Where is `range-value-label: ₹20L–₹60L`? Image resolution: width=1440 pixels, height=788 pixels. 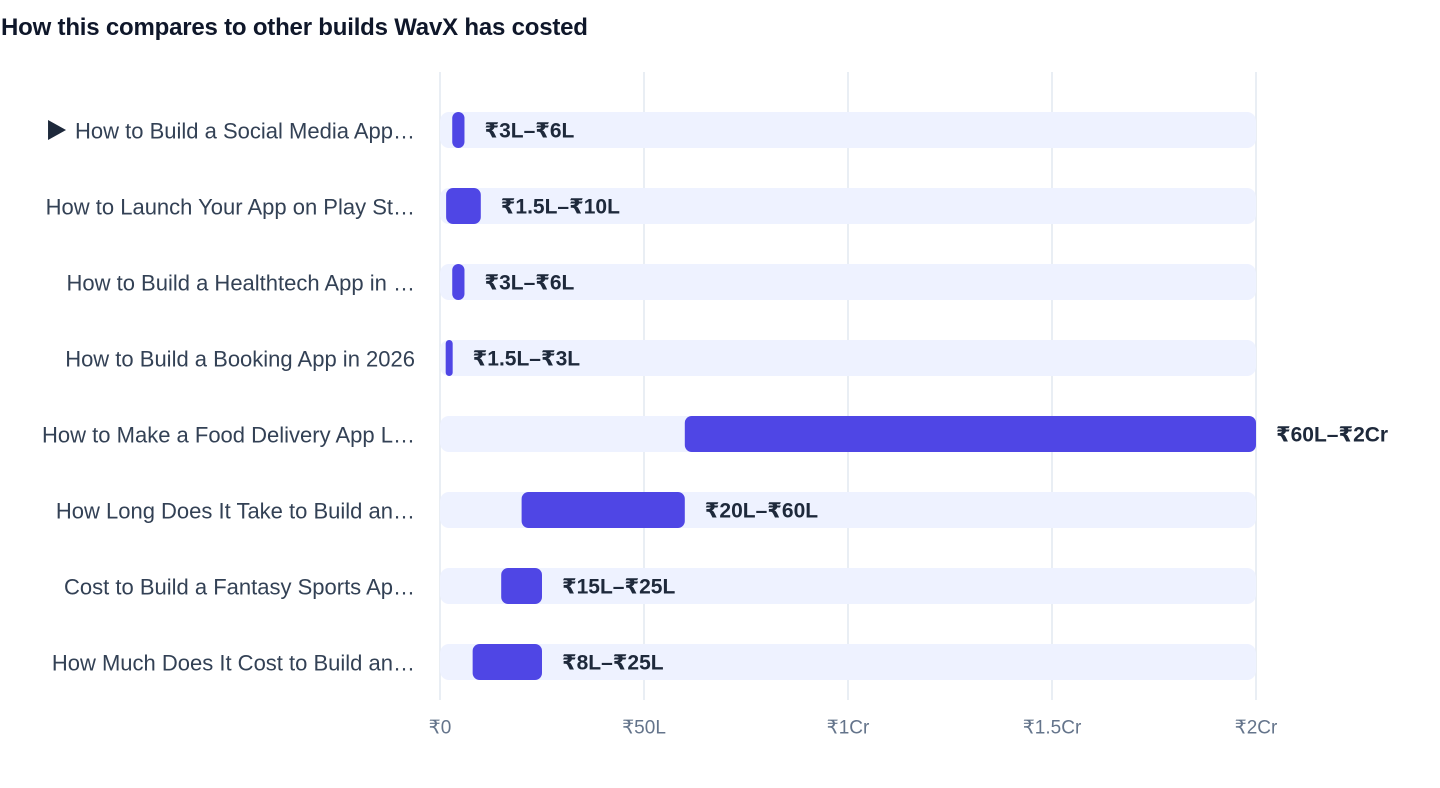
range-value-label: ₹20L–₹60L is located at coordinates (761, 511).